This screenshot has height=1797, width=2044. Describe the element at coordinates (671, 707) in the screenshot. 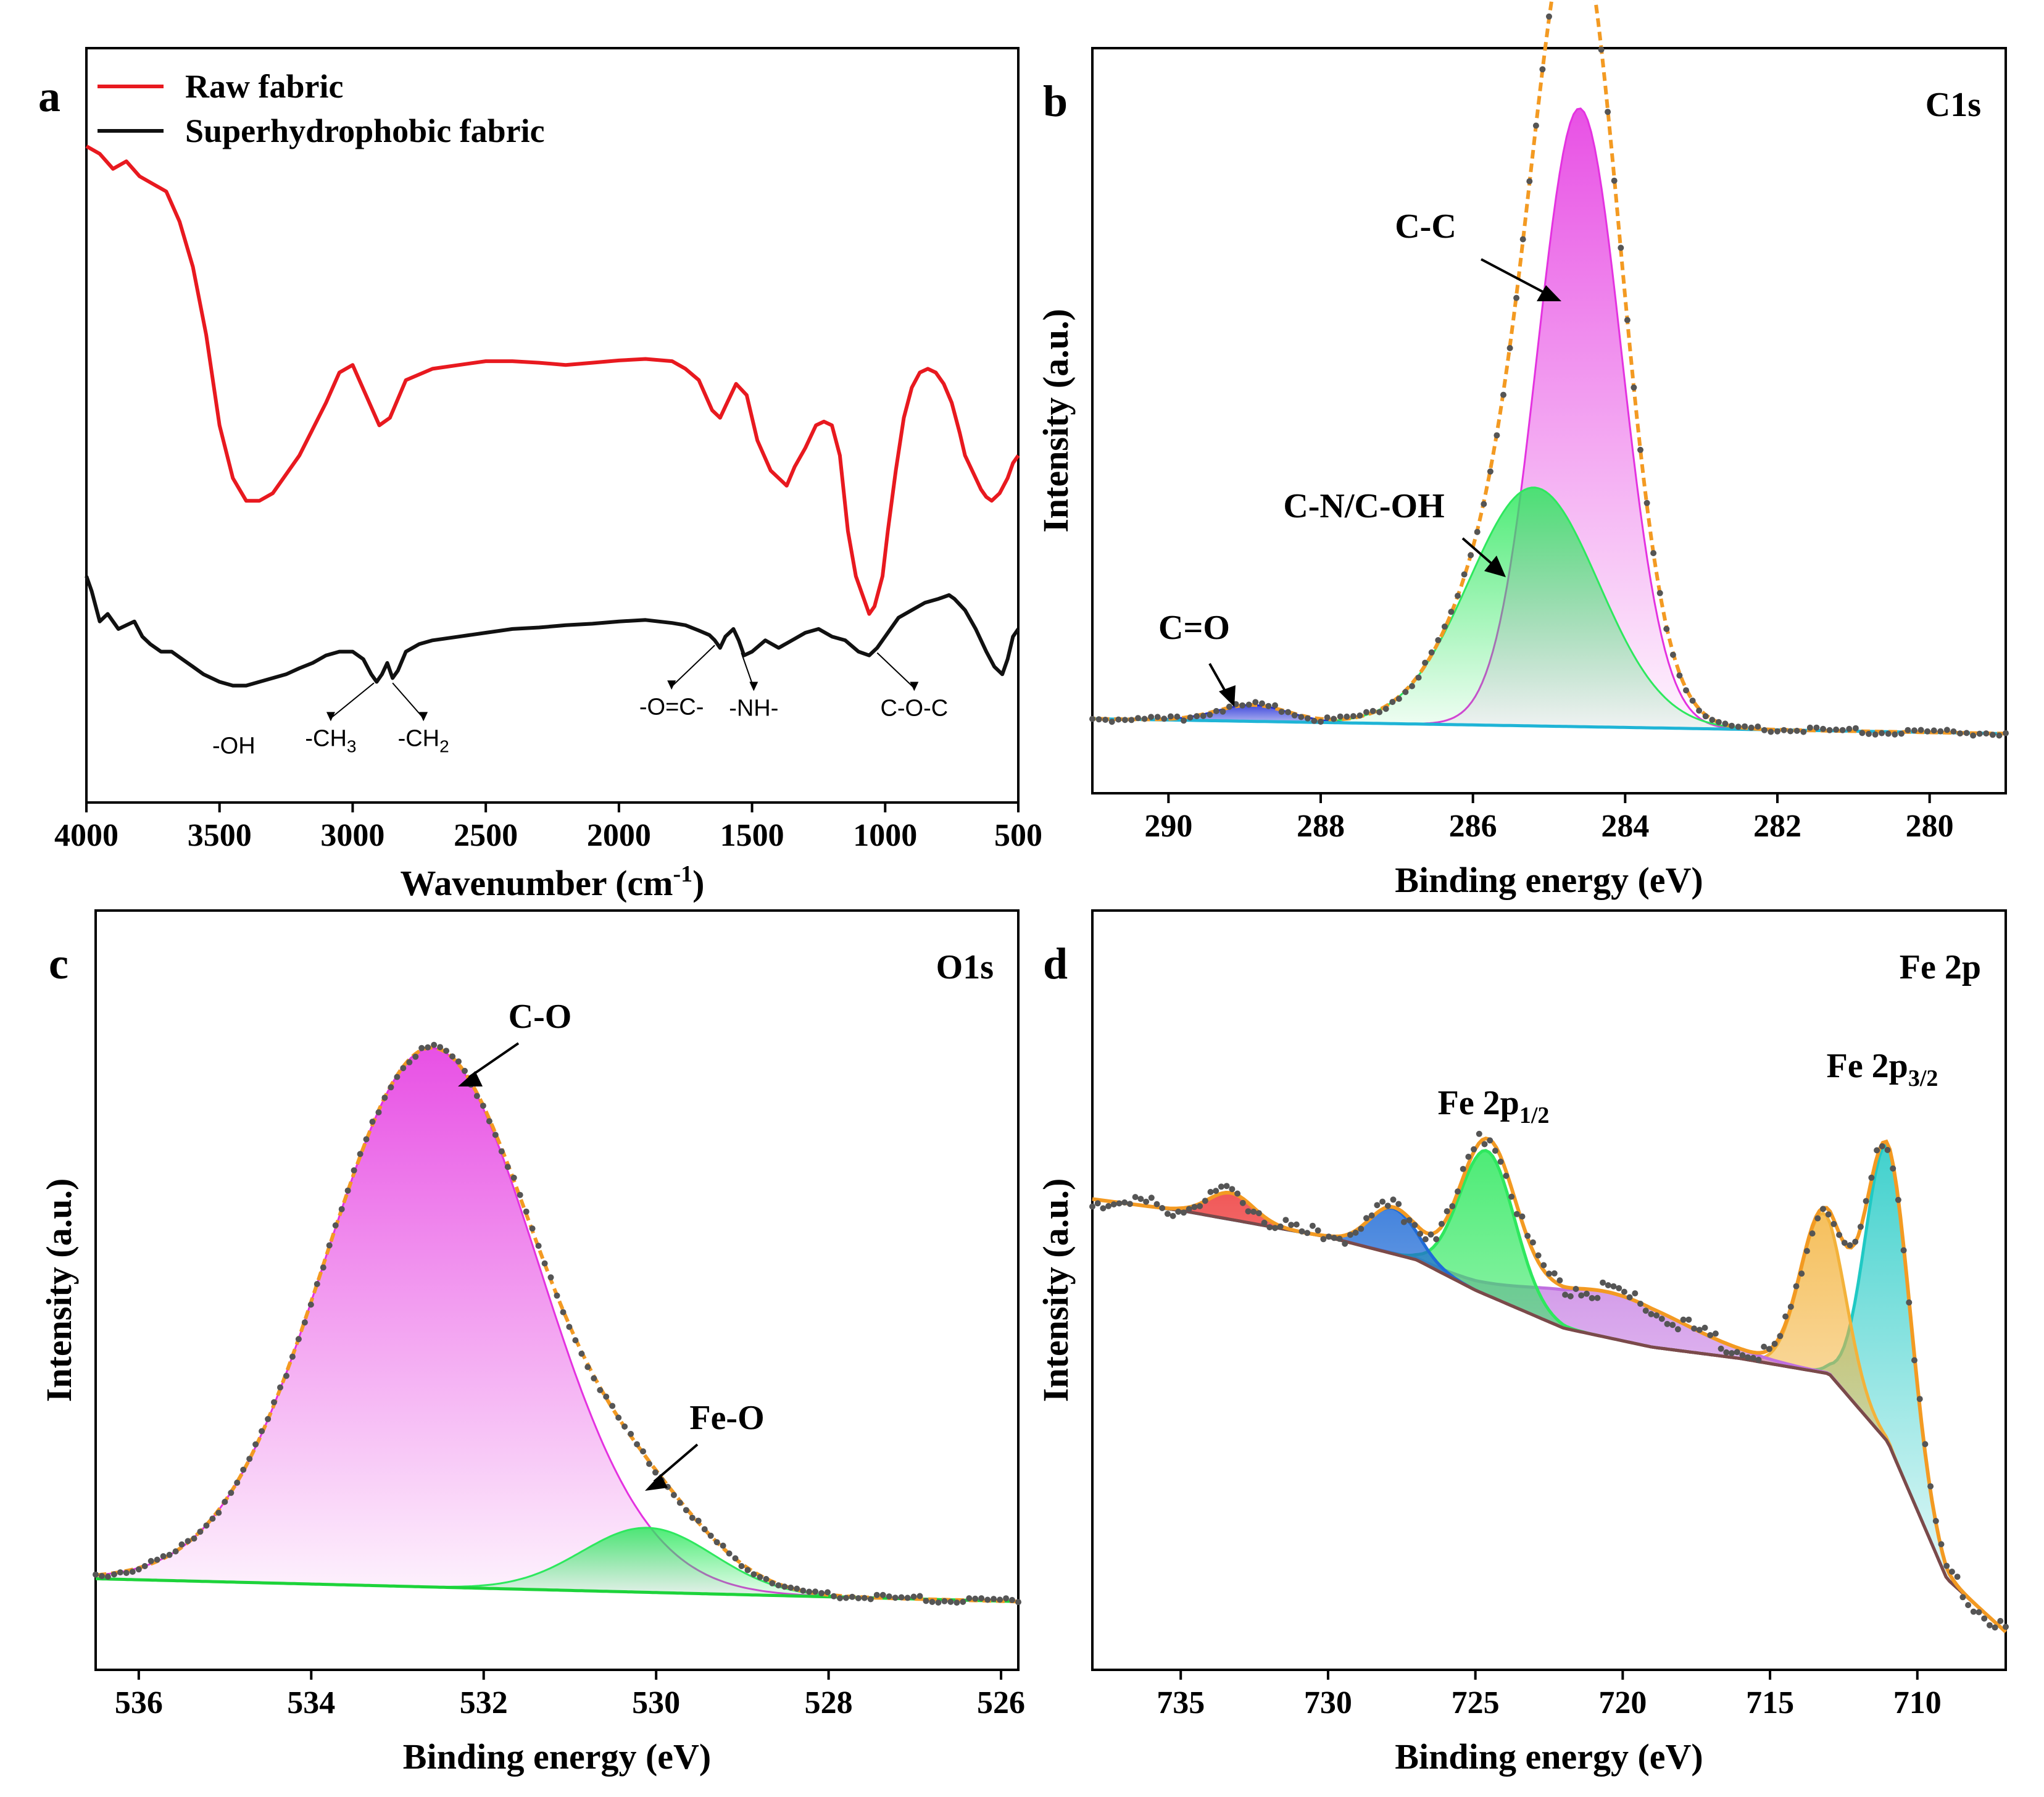

I see `annotation-label: -O=C-` at that location.